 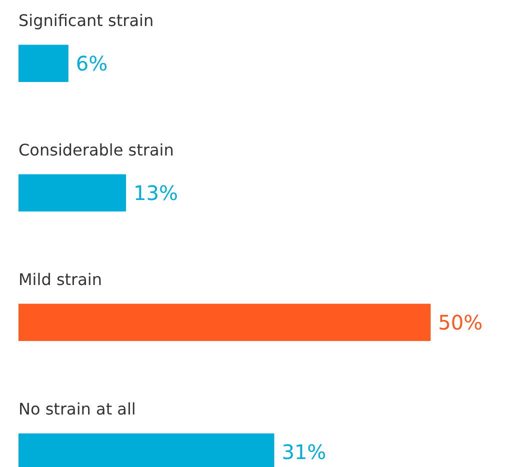 What do you see at coordinates (156, 192) in the screenshot?
I see `data-label: 13%` at bounding box center [156, 192].